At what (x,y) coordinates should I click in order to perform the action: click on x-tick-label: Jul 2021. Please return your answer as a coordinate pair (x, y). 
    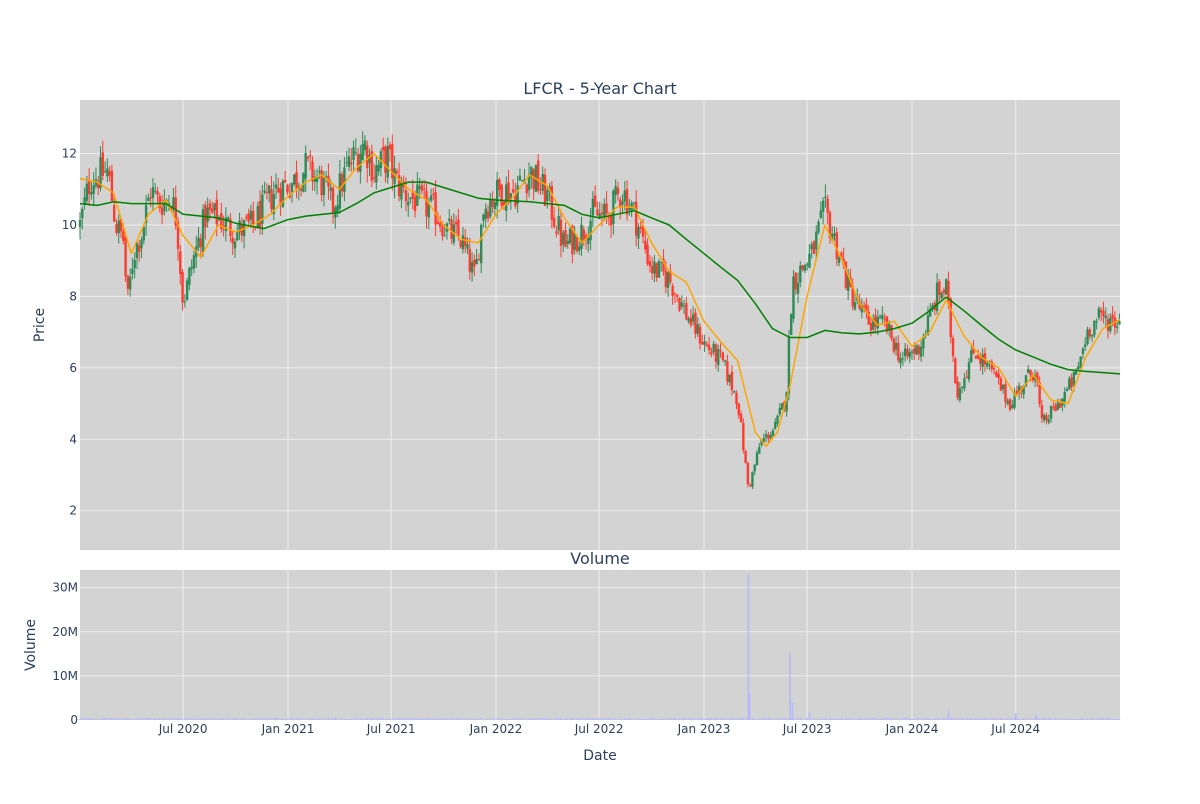
    Looking at the image, I should click on (391, 729).